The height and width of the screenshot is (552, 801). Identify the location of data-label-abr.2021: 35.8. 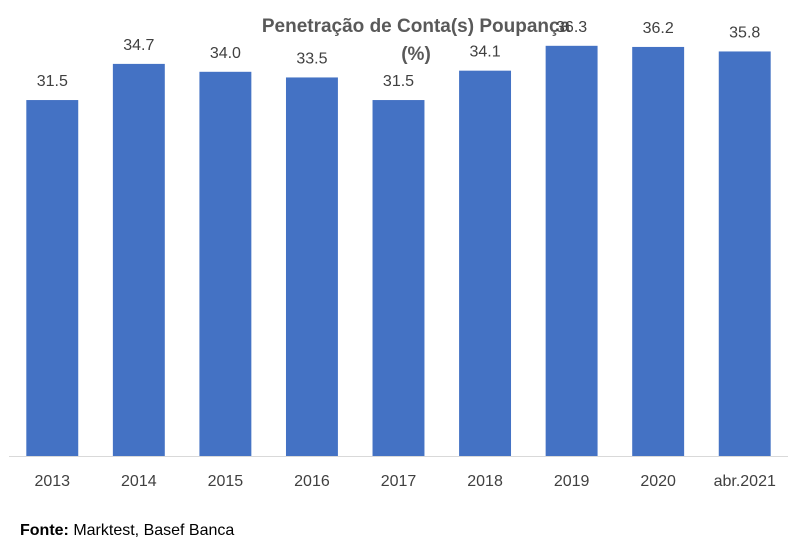
(744, 32).